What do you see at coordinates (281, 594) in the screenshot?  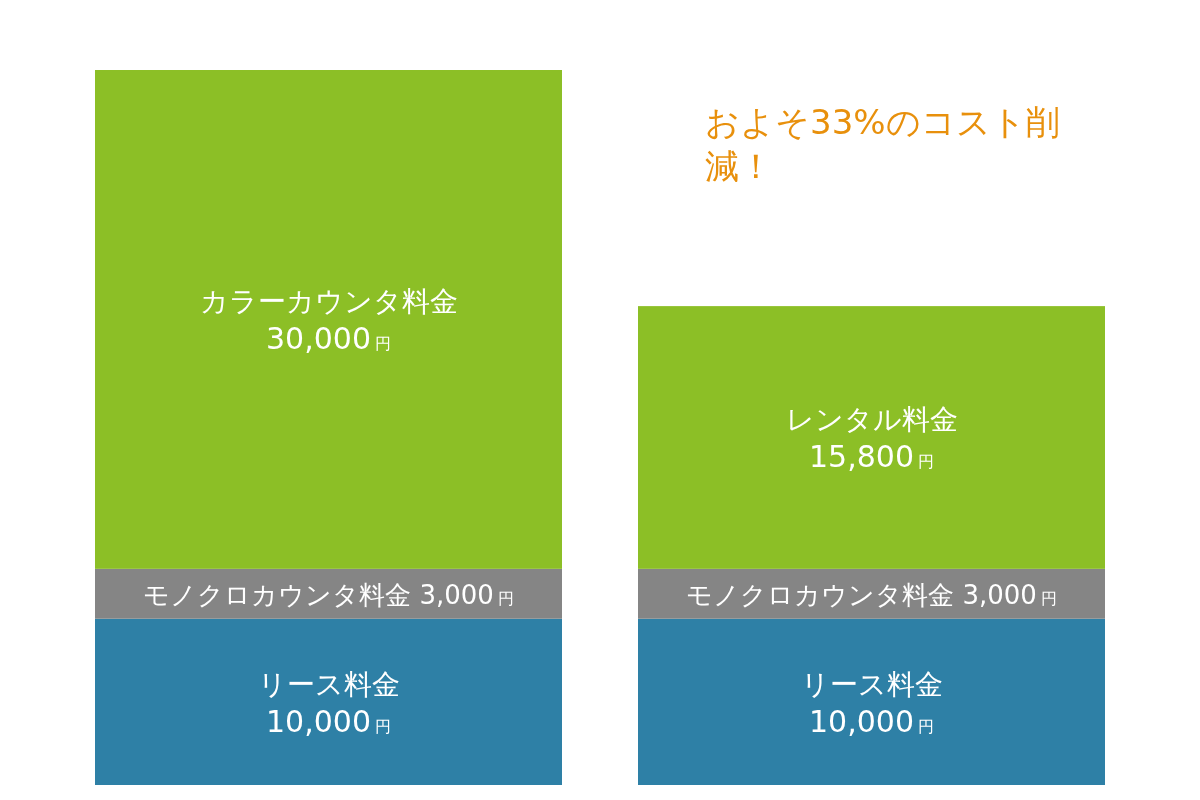 I see `series-label: モノクロカウンタ料金` at bounding box center [281, 594].